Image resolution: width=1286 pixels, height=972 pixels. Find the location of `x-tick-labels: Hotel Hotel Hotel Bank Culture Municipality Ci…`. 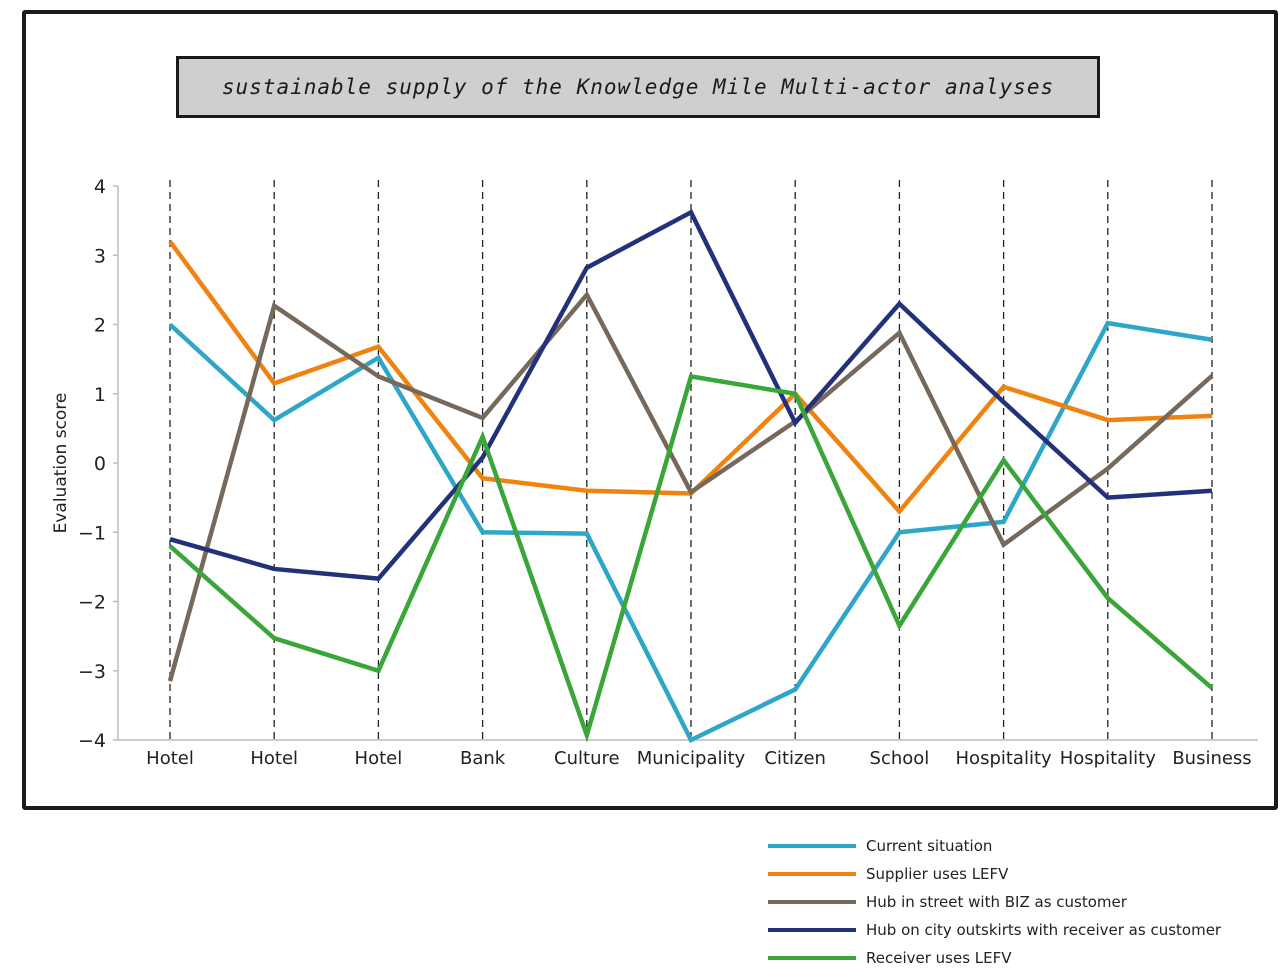

x-tick-labels: Hotel Hotel Hotel Bank Culture Municipality Ci… is located at coordinates (699, 758).